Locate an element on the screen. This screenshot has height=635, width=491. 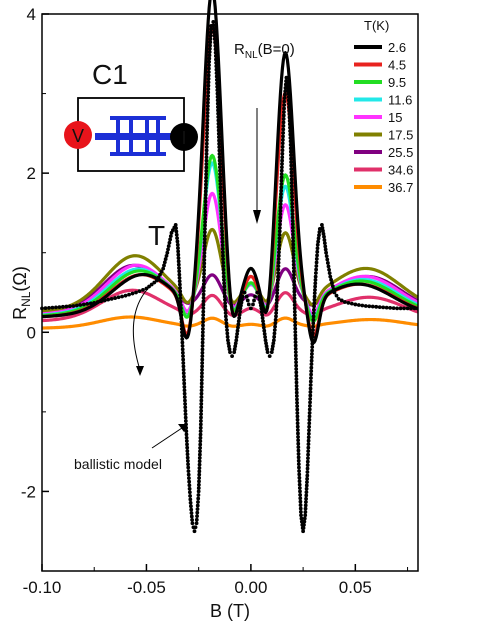
device-schematic: C1 V I is located at coordinates (131, 115).